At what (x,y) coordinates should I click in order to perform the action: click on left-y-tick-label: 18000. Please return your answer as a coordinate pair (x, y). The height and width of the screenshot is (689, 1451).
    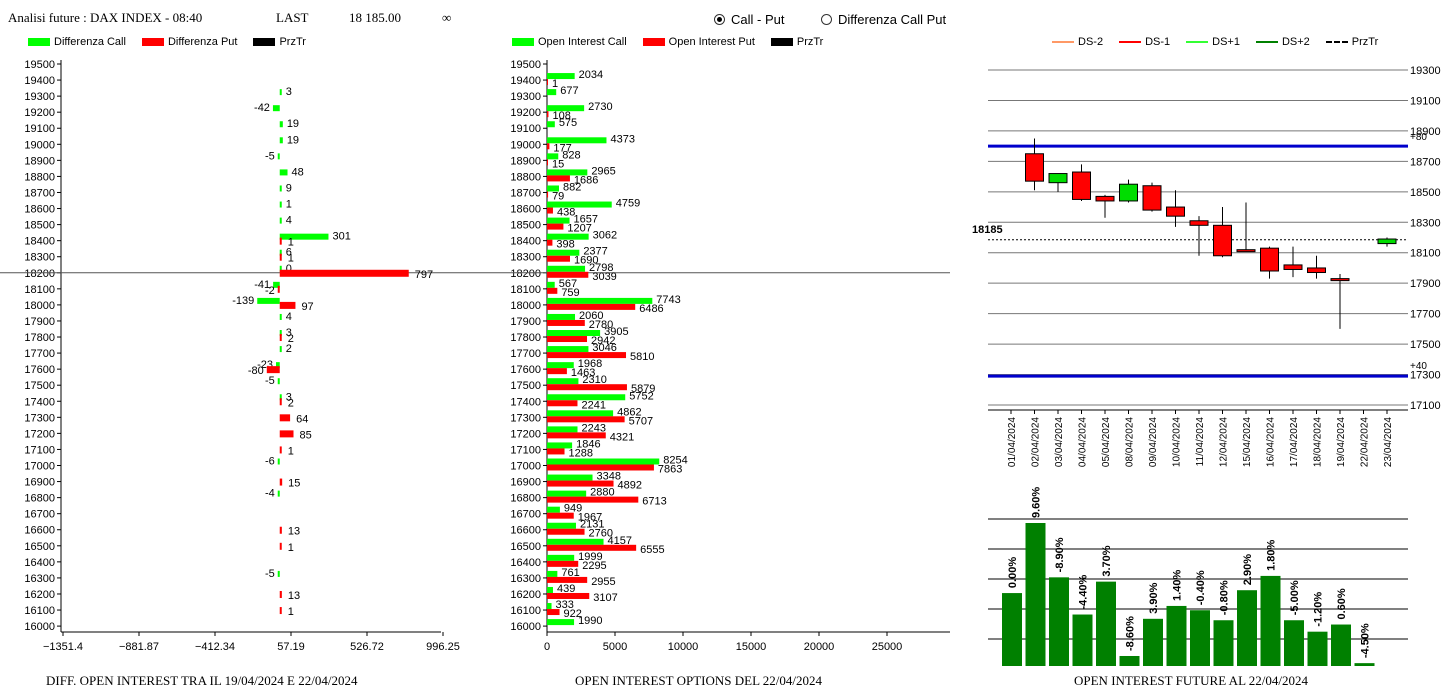
    Looking at the image, I should click on (39, 306).